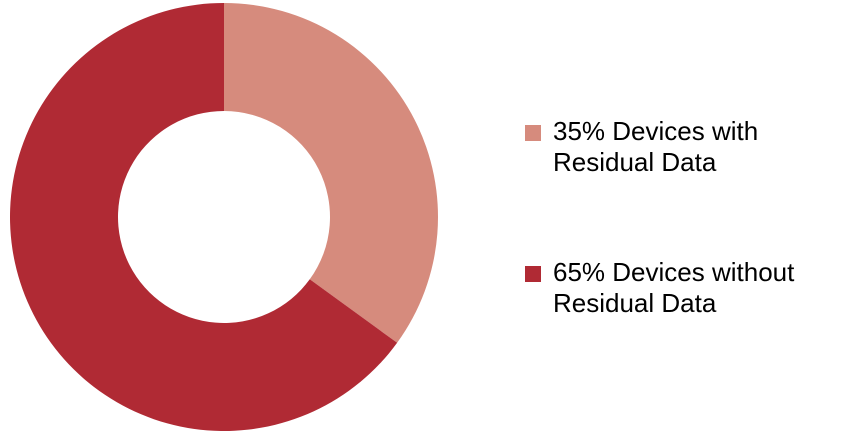  What do you see at coordinates (533, 274) in the screenshot?
I see `legend-swatch-without-residual-data` at bounding box center [533, 274].